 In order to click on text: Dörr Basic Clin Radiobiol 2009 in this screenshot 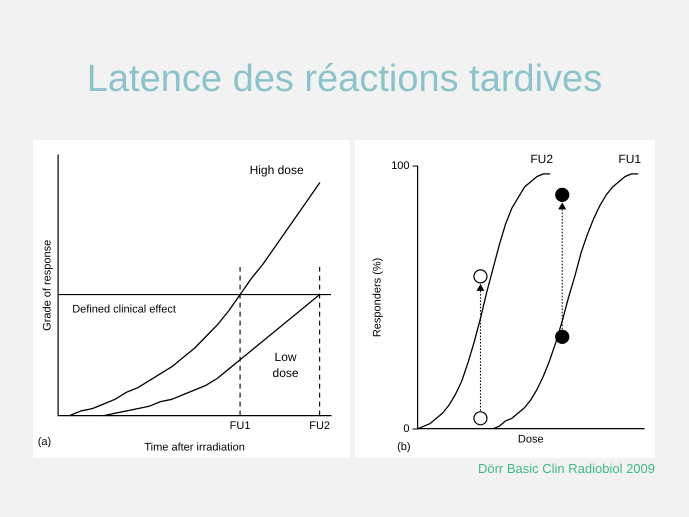, I will do `click(565, 468)`.